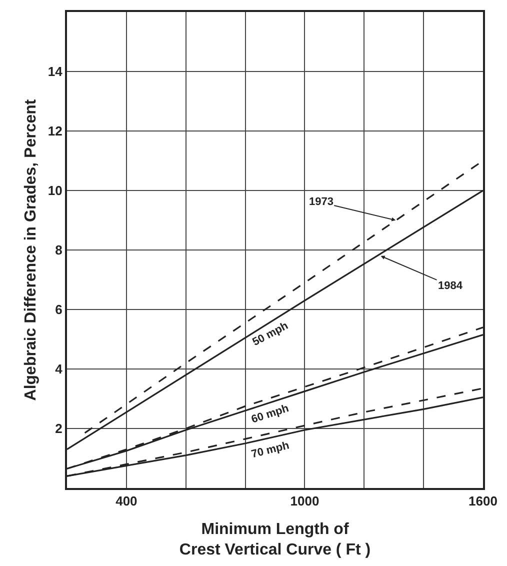 Image resolution: width=507 pixels, height=566 pixels. Describe the element at coordinates (58, 428) in the screenshot. I see `y-tick-label: 2` at that location.